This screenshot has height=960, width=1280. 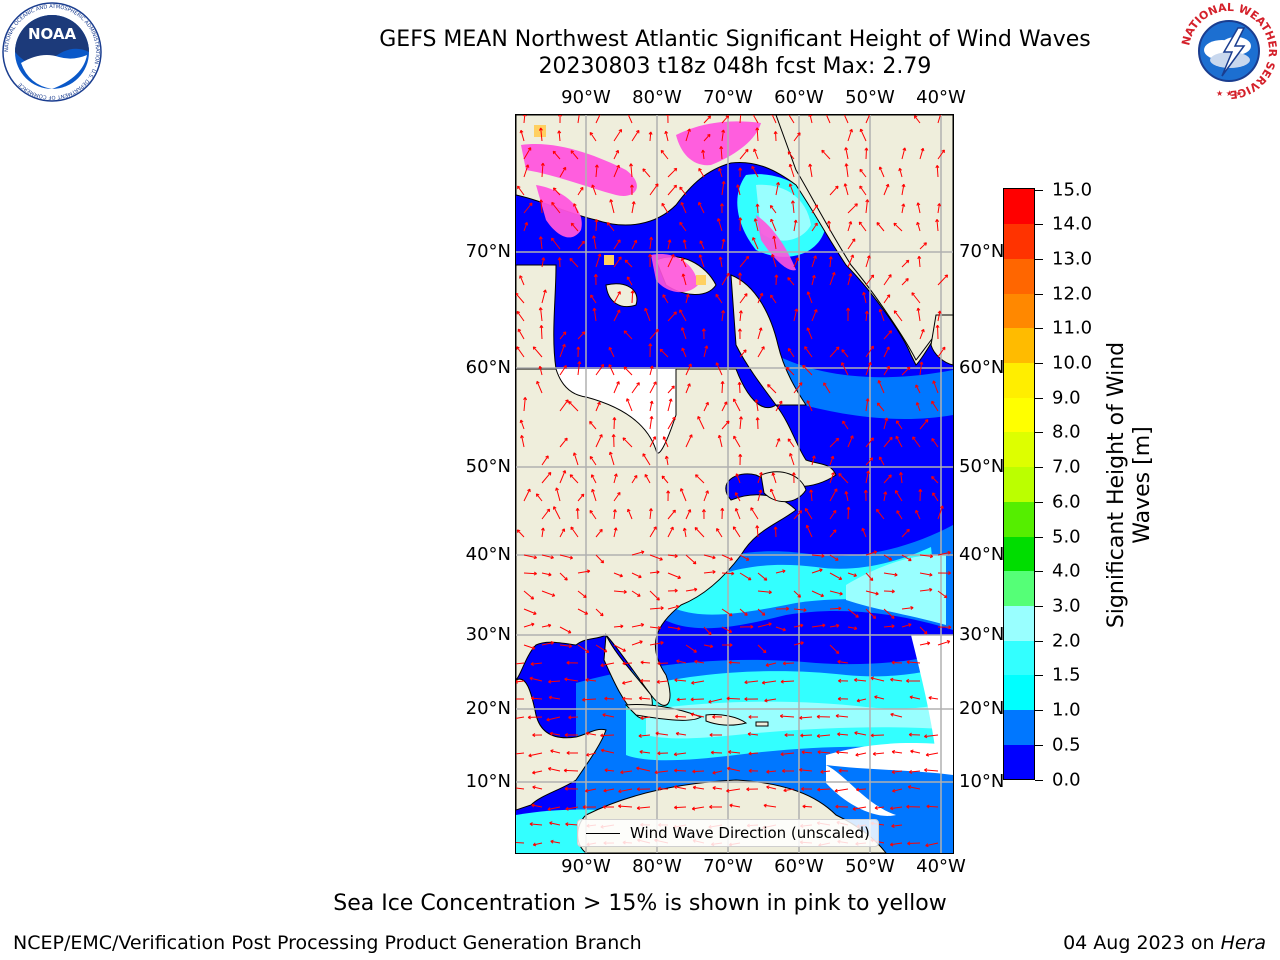 What do you see at coordinates (1164, 943) in the screenshot?
I see `footer-date: 04 Aug 2023 on Hera` at bounding box center [1164, 943].